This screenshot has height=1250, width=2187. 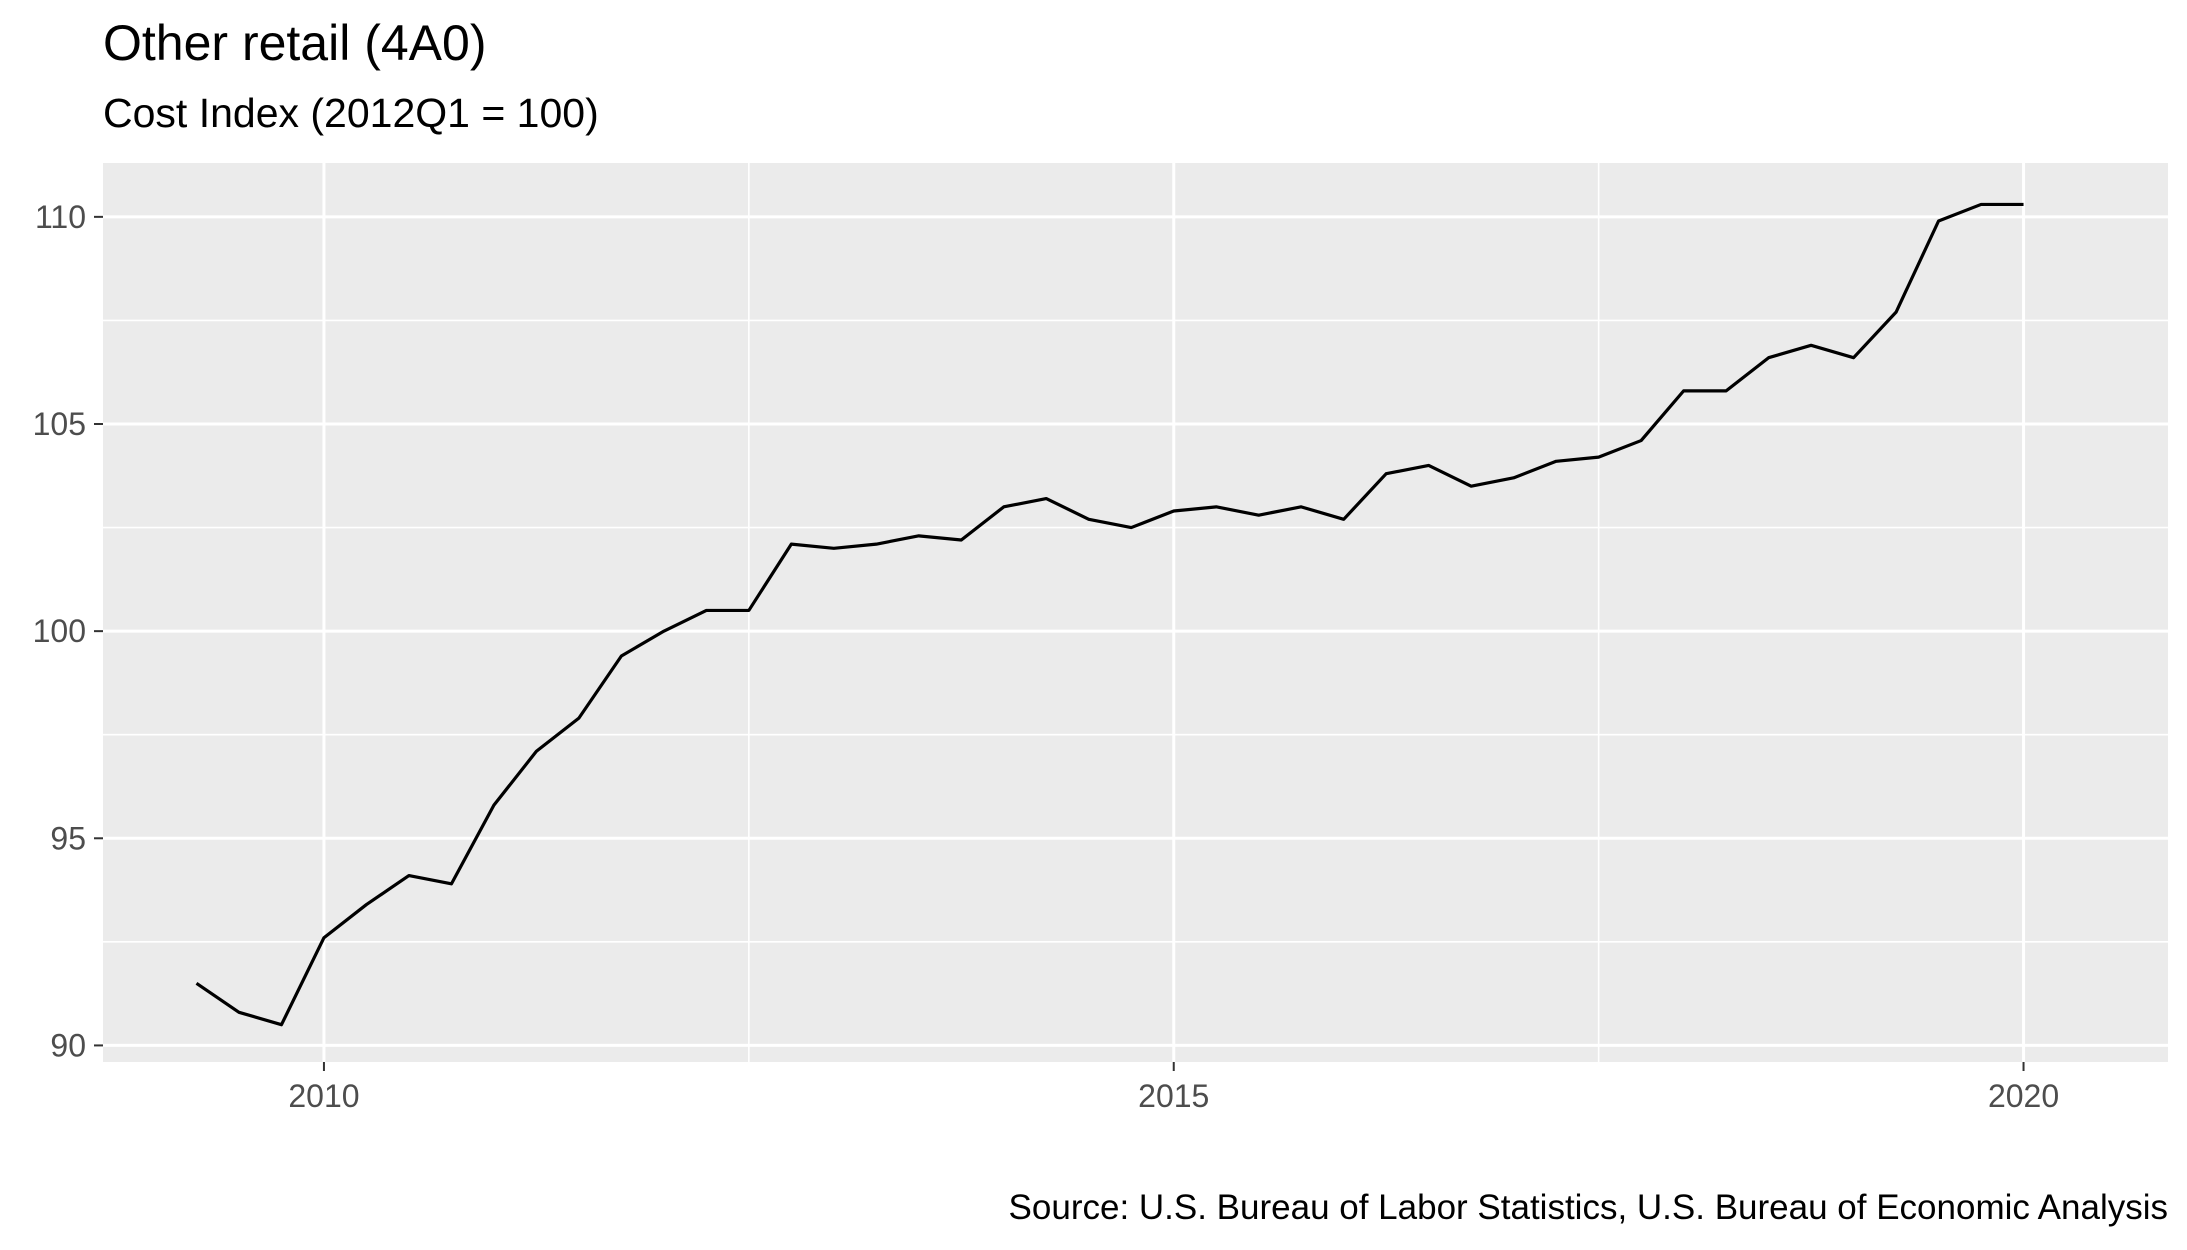 What do you see at coordinates (59, 424) in the screenshot?
I see `y-axis-tick-label: 105` at bounding box center [59, 424].